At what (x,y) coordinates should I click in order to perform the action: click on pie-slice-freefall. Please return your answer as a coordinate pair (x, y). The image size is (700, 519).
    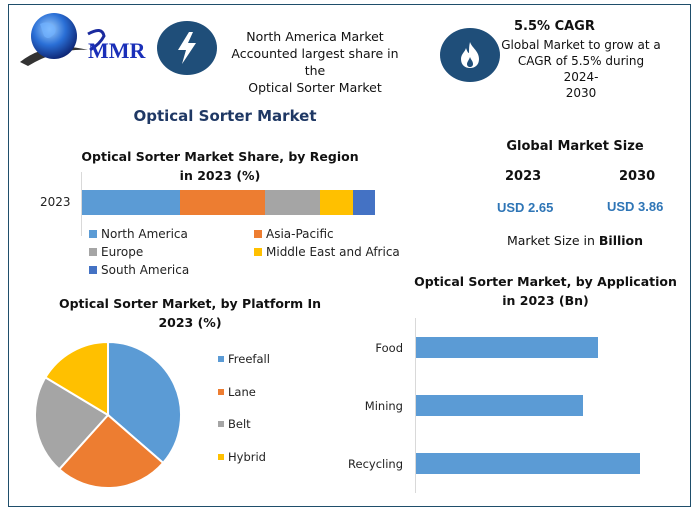
    Looking at the image, I should click on (144, 402).